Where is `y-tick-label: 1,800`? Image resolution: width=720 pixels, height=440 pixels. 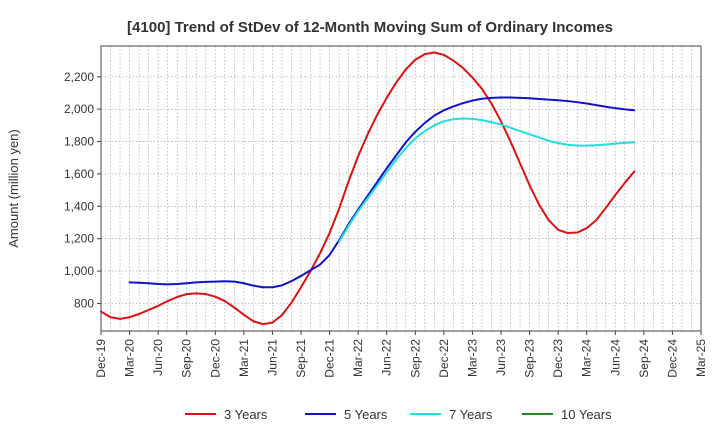
y-tick-label: 1,800 is located at coordinates (79, 142).